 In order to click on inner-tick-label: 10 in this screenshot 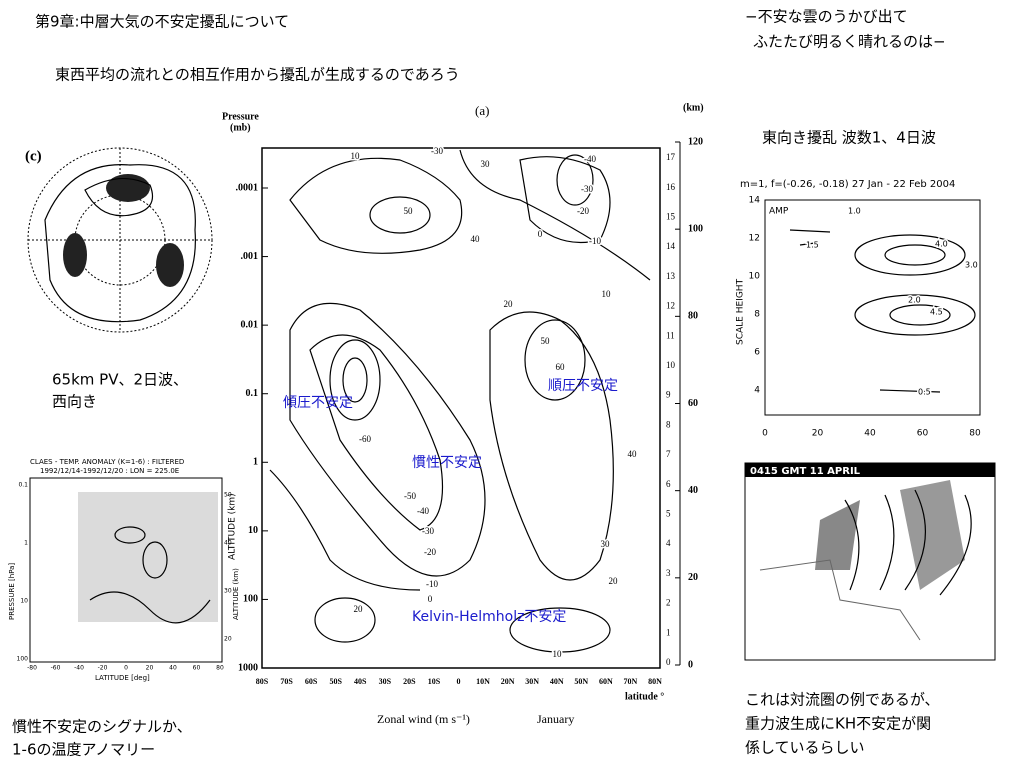, I will do `click(671, 365)`.